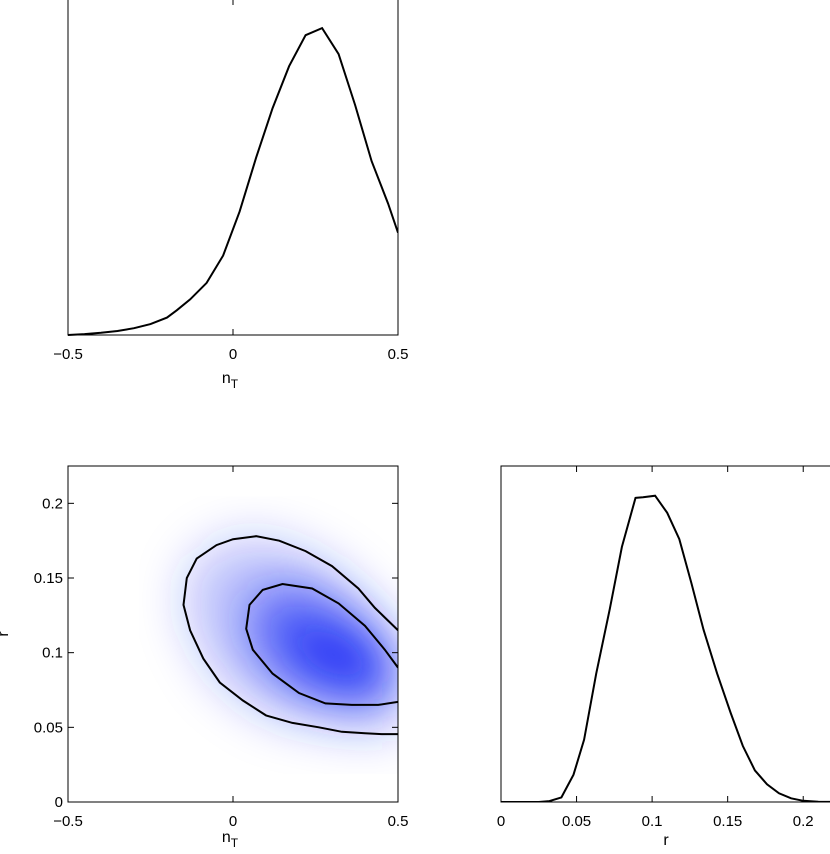  I want to click on x-axis-label: r, so click(666, 840).